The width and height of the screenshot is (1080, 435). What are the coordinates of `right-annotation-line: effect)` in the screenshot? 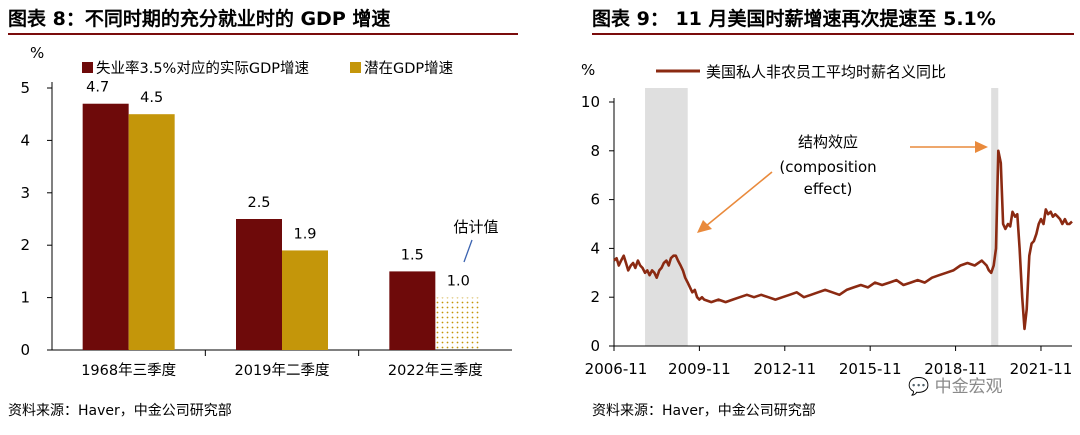 It's located at (828, 189).